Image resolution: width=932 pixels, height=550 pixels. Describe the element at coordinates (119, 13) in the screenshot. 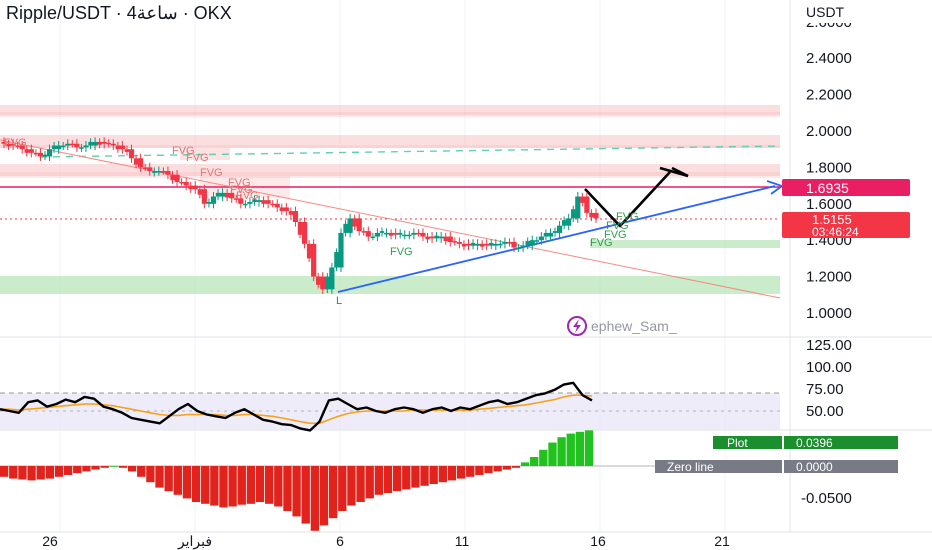

I see `chart-title: Ripple/USDT · 4ساعة · OKX` at that location.